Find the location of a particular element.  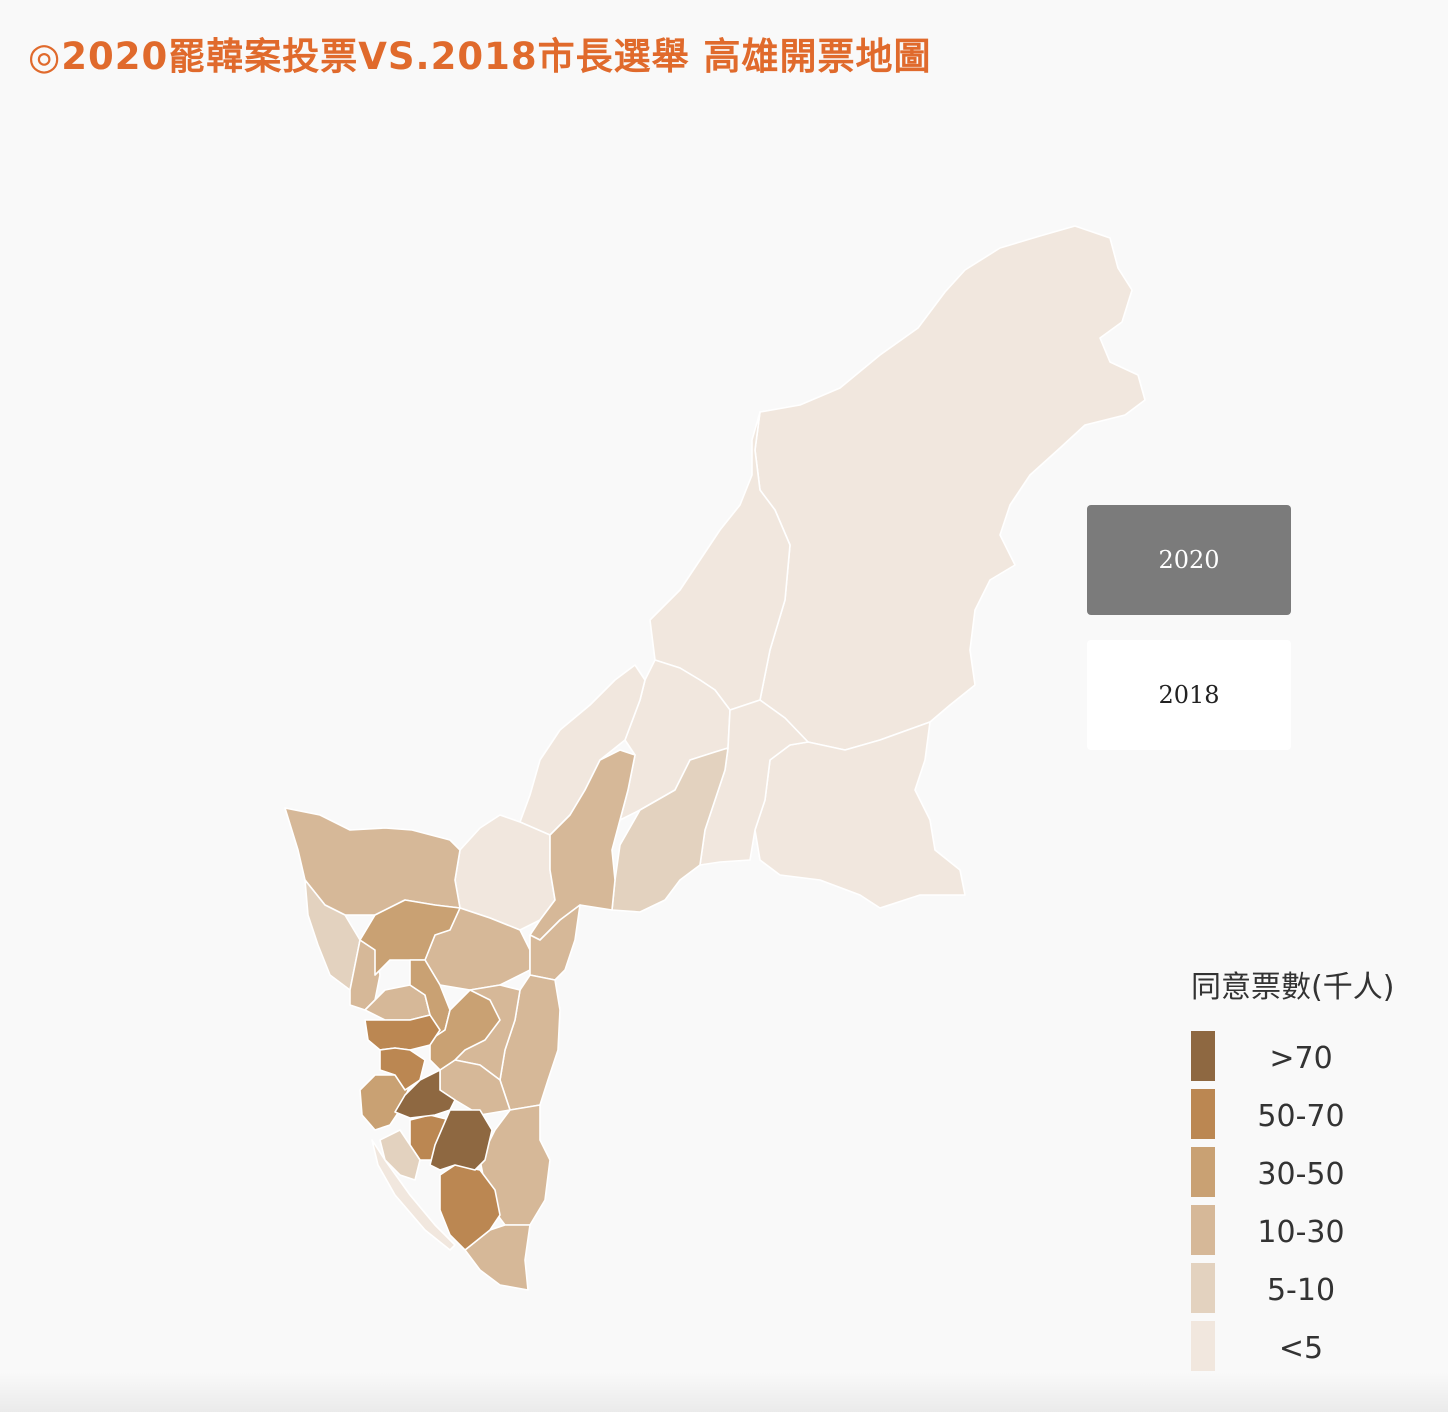

district-qishan is located at coordinates (670, 830).